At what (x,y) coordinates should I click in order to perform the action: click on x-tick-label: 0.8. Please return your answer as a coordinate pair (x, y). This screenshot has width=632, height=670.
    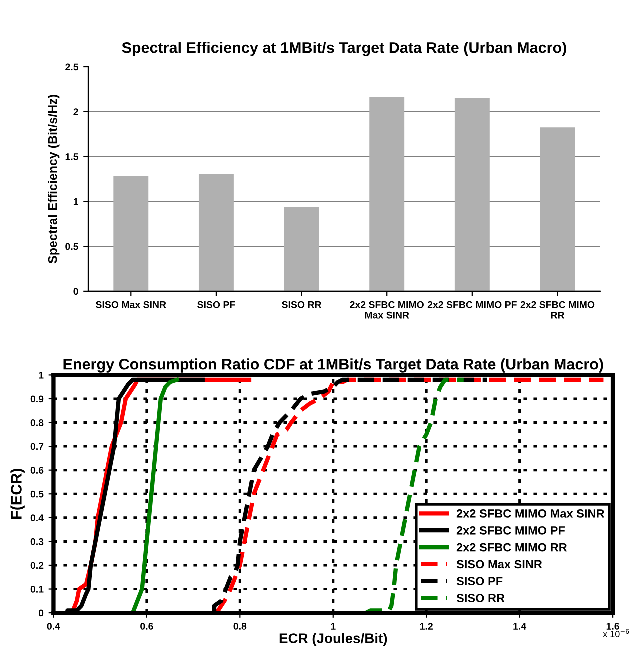
    Looking at the image, I should click on (240, 626).